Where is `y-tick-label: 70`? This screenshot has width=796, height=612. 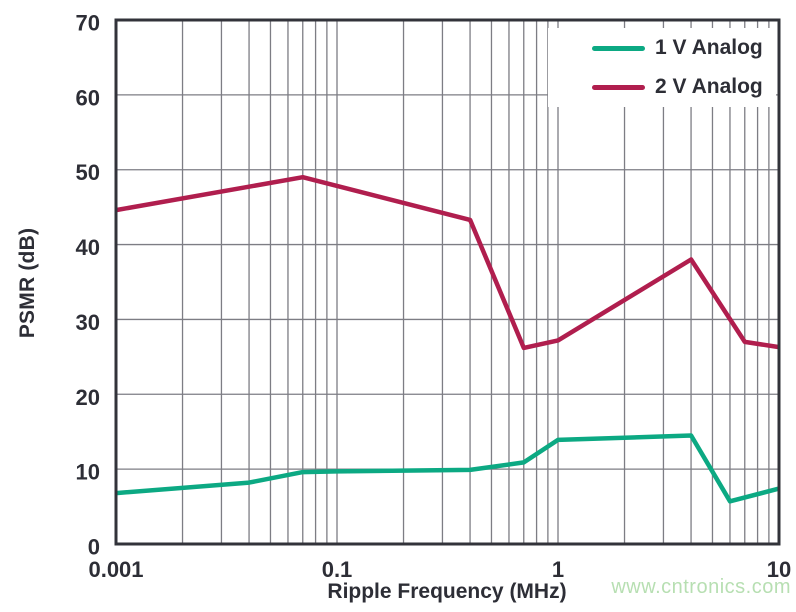
y-tick-label: 70 is located at coordinates (88, 23).